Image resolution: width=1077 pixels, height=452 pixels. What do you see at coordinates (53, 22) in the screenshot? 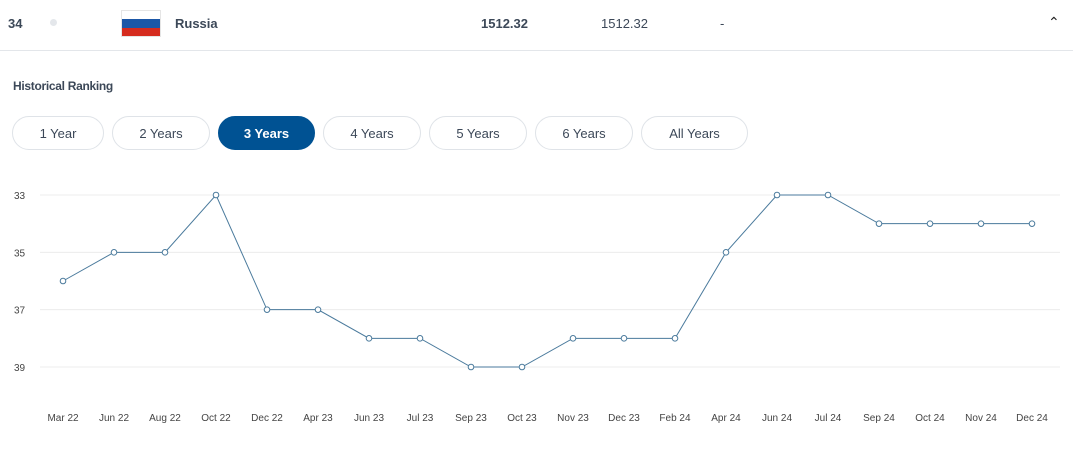
I see `rank-change-indicator` at bounding box center [53, 22].